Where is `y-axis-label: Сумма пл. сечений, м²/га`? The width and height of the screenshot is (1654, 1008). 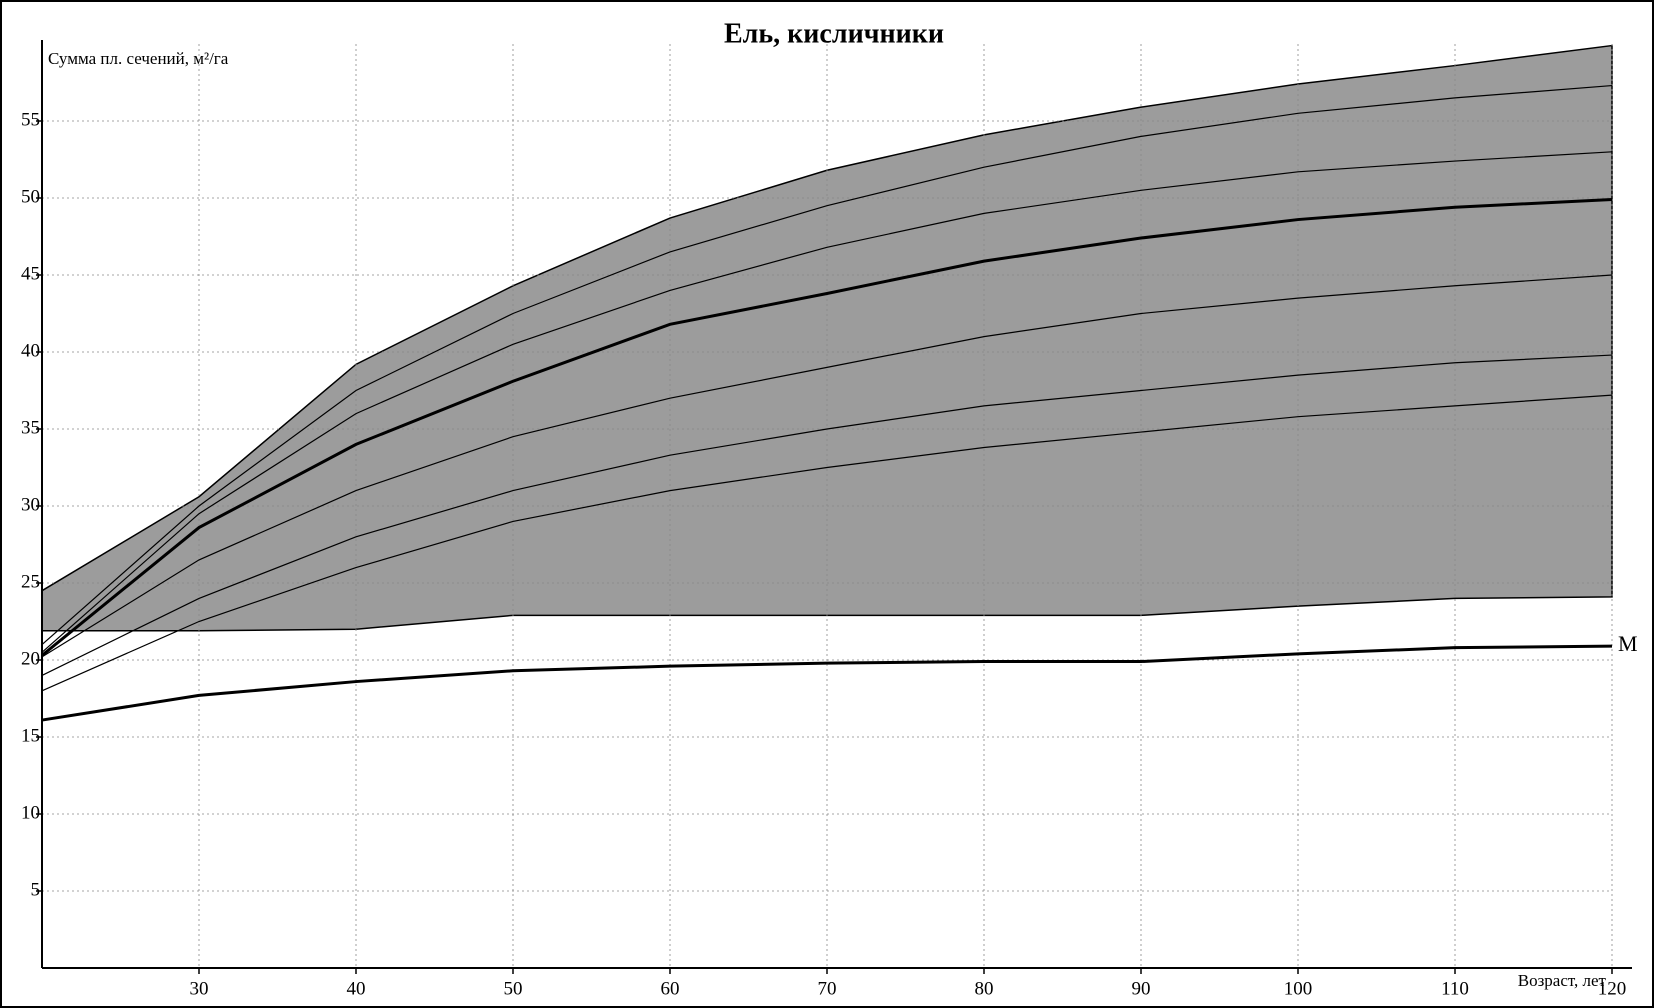
y-axis-label: Сумма пл. сечений, м²/га is located at coordinates (138, 58).